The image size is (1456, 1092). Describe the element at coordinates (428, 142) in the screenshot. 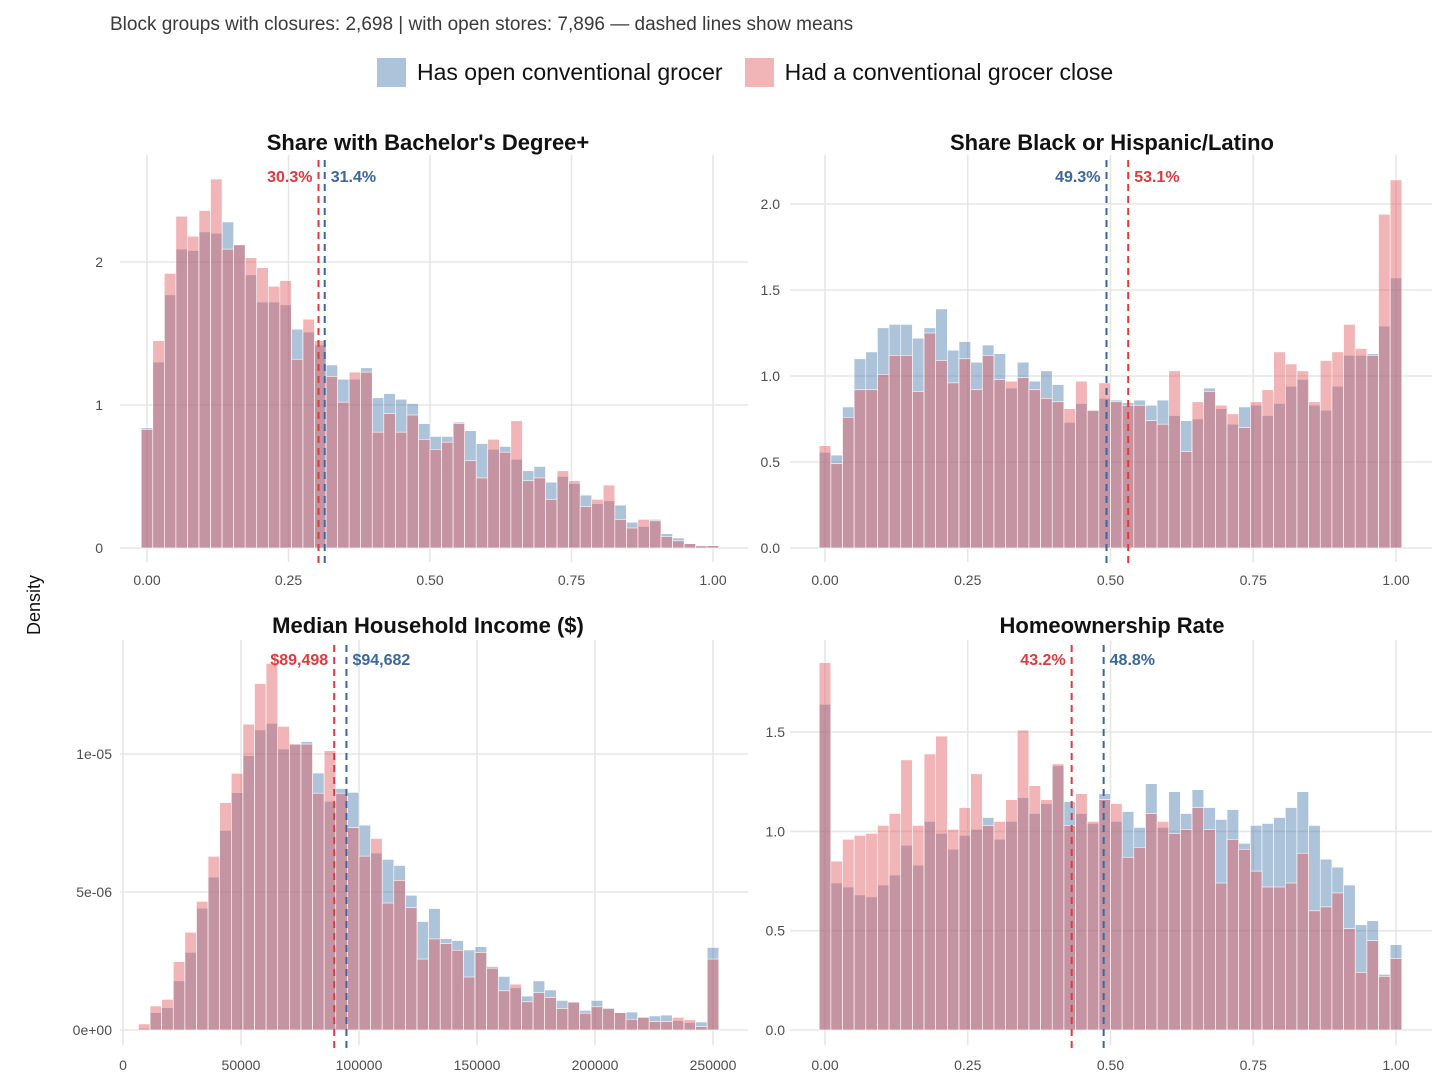

I see `panel-title: Share with Bachelor's Degree+` at that location.